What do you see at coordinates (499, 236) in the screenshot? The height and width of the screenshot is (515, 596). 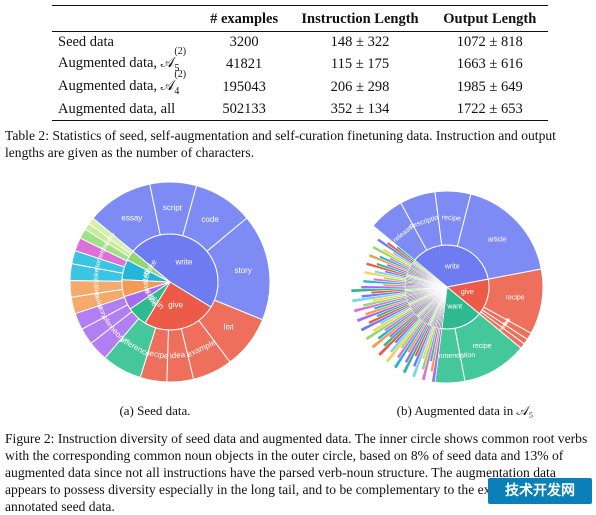 I see `aug-outer-segment-article` at bounding box center [499, 236].